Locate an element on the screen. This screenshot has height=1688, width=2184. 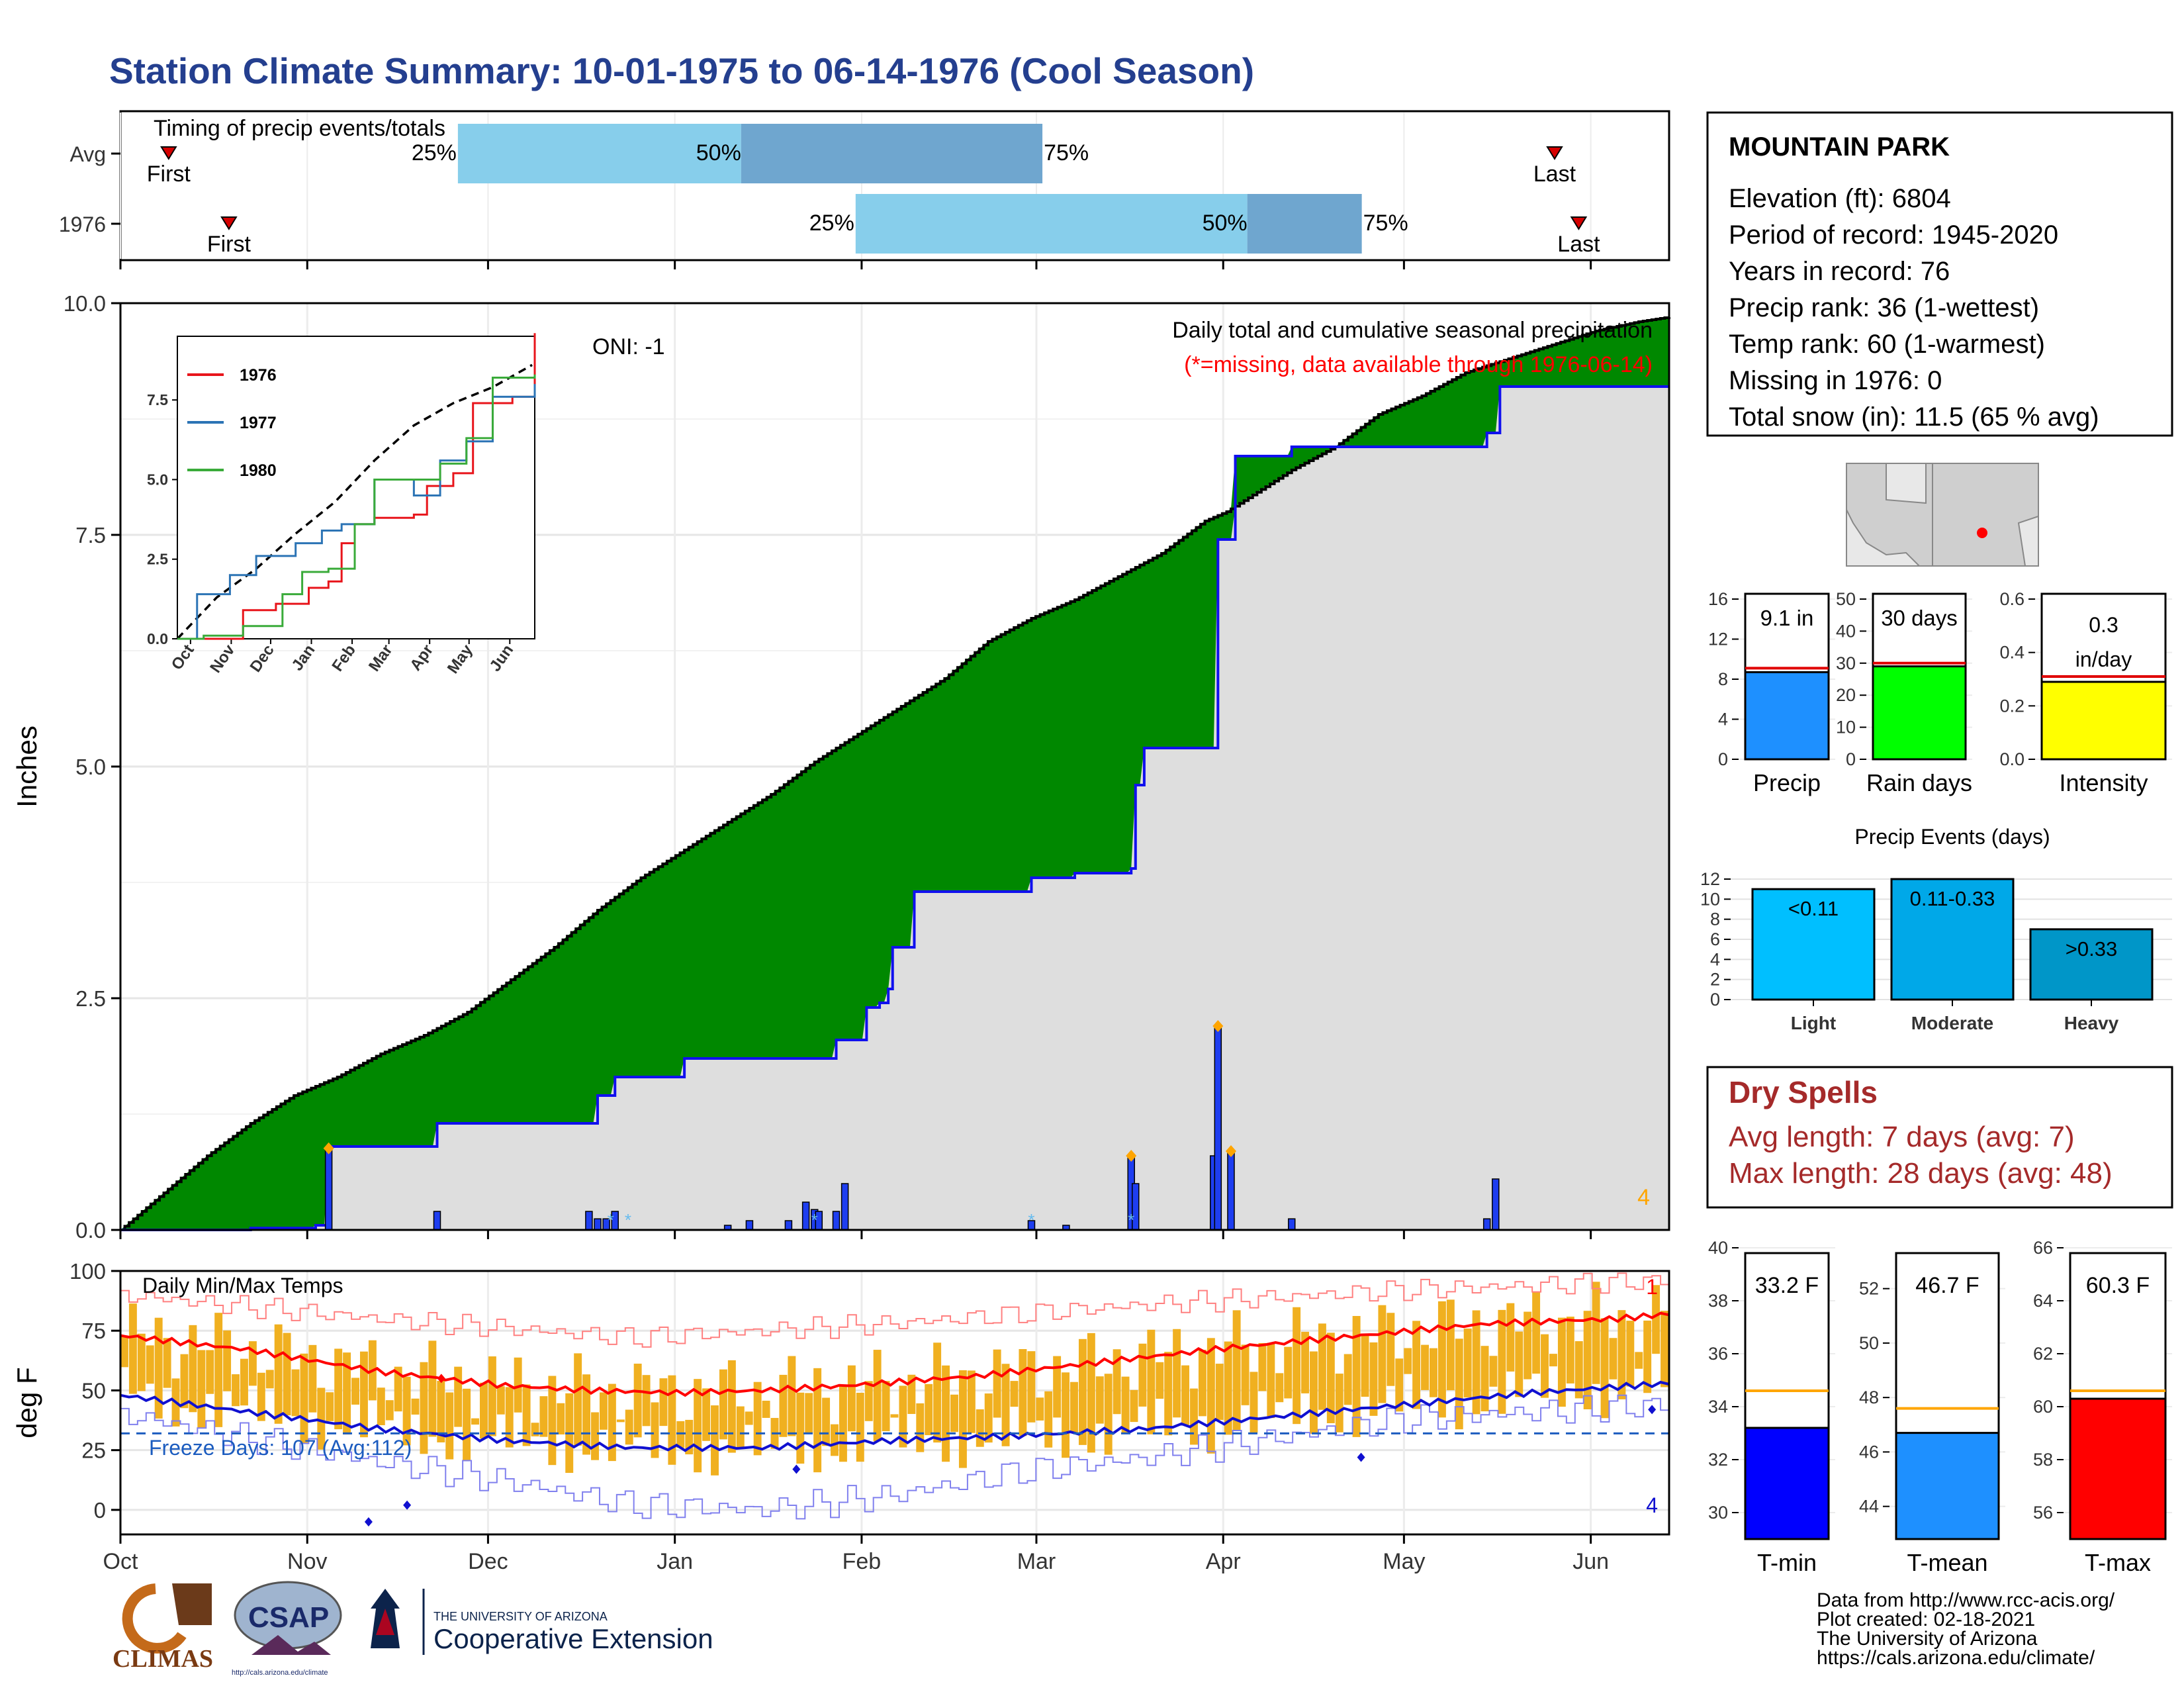
temp-box-y-tick-label: 58 is located at coordinates (2043, 1460).